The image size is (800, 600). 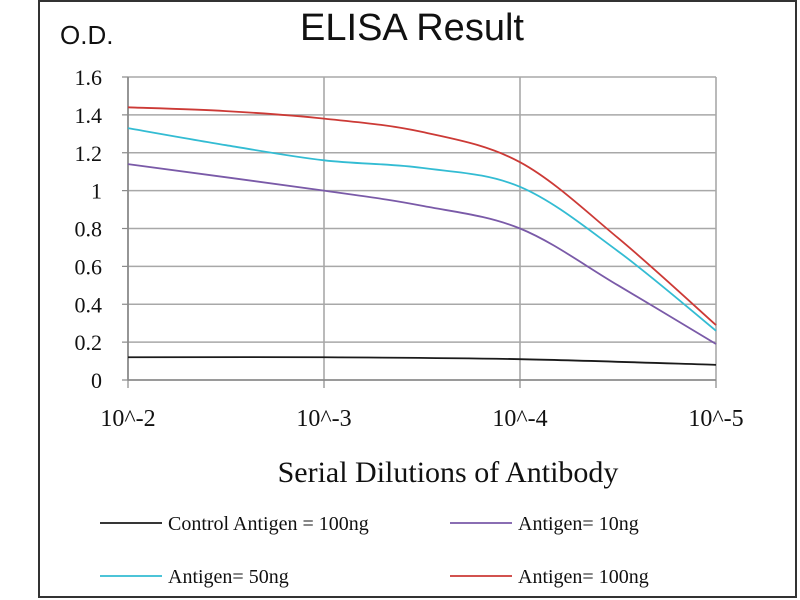 I want to click on legend-label: Antigen= 100ng, so click(x=583, y=577).